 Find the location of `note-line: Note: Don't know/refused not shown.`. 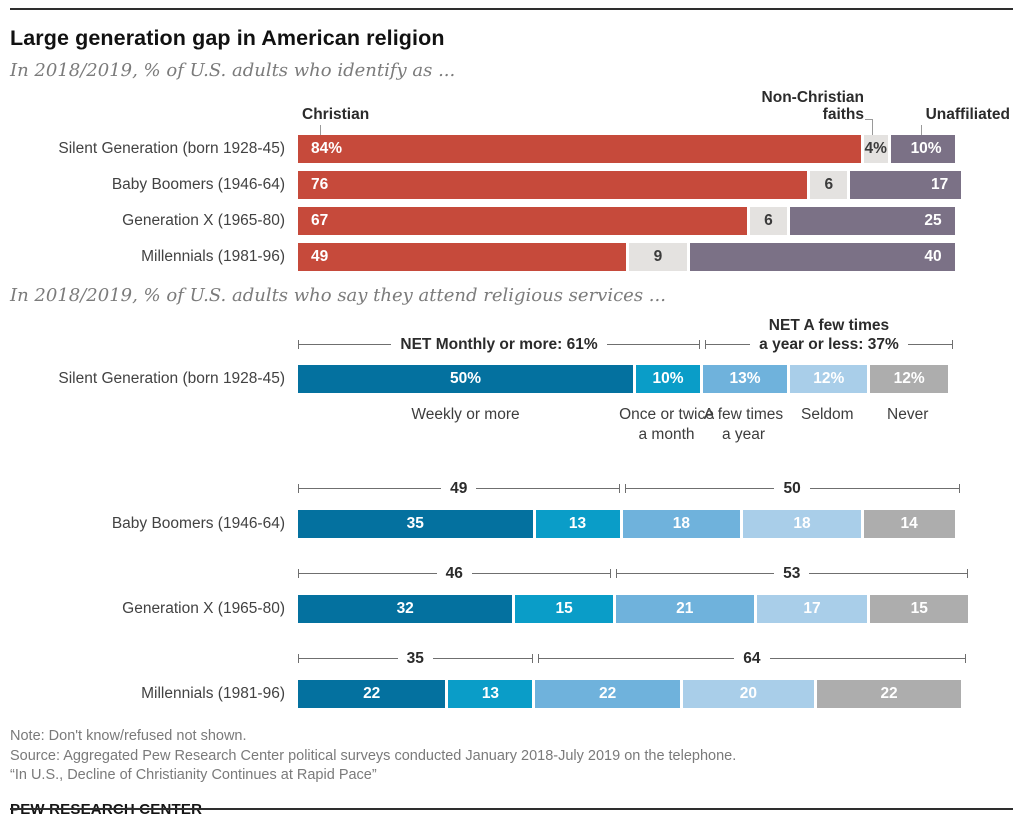

note-line: Note: Don't know/refused not shown. is located at coordinates (128, 736).